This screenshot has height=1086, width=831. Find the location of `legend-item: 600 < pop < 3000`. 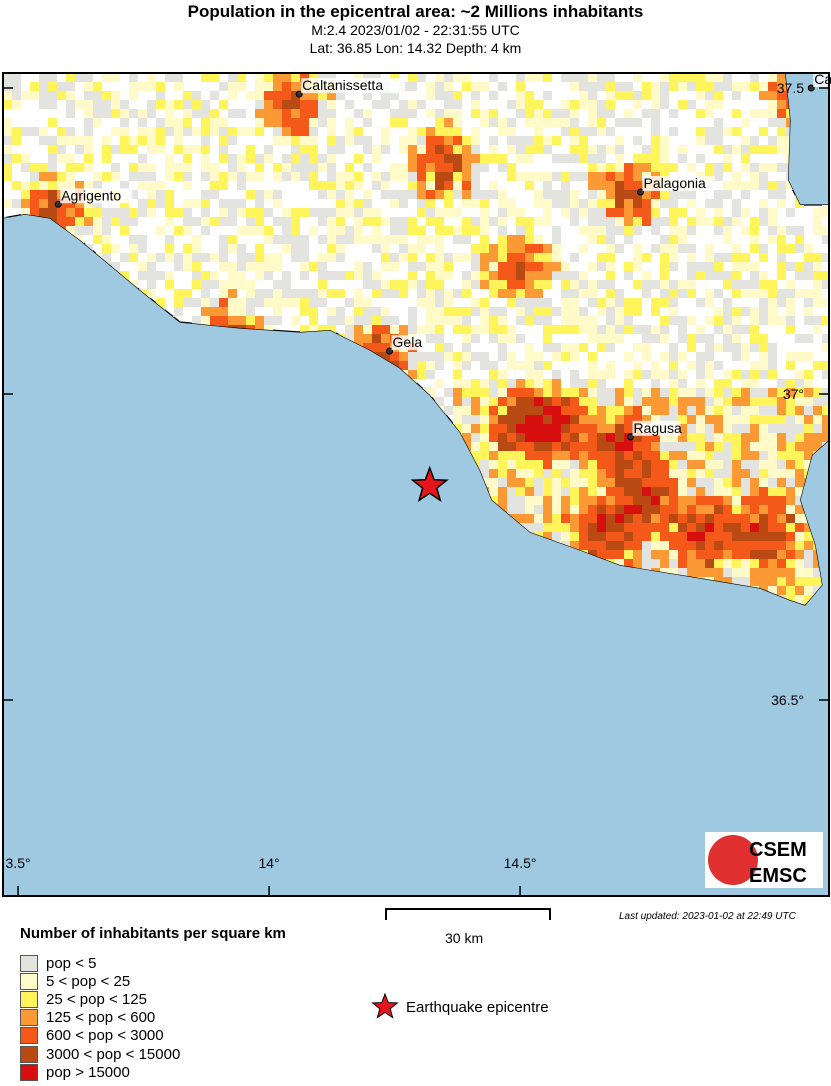

legend-item: 600 < pop < 3000 is located at coordinates (92, 1036).